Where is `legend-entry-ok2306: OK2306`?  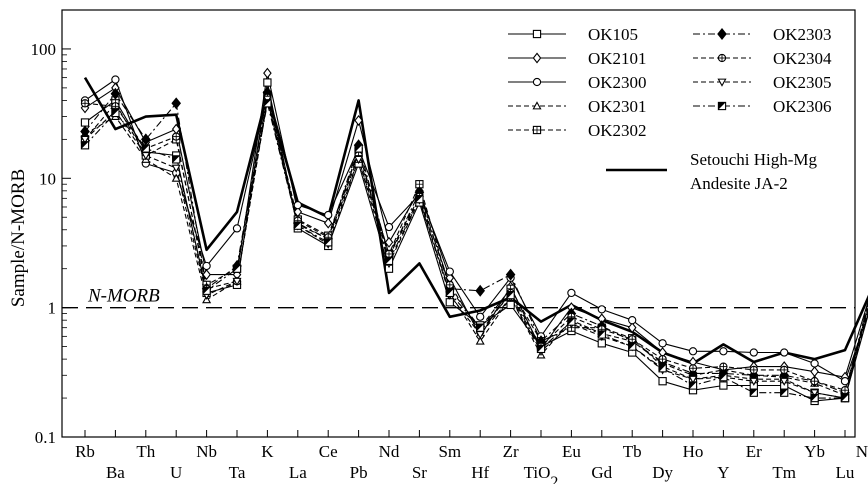
legend-entry-ok2306: OK2306 is located at coordinates (762, 106).